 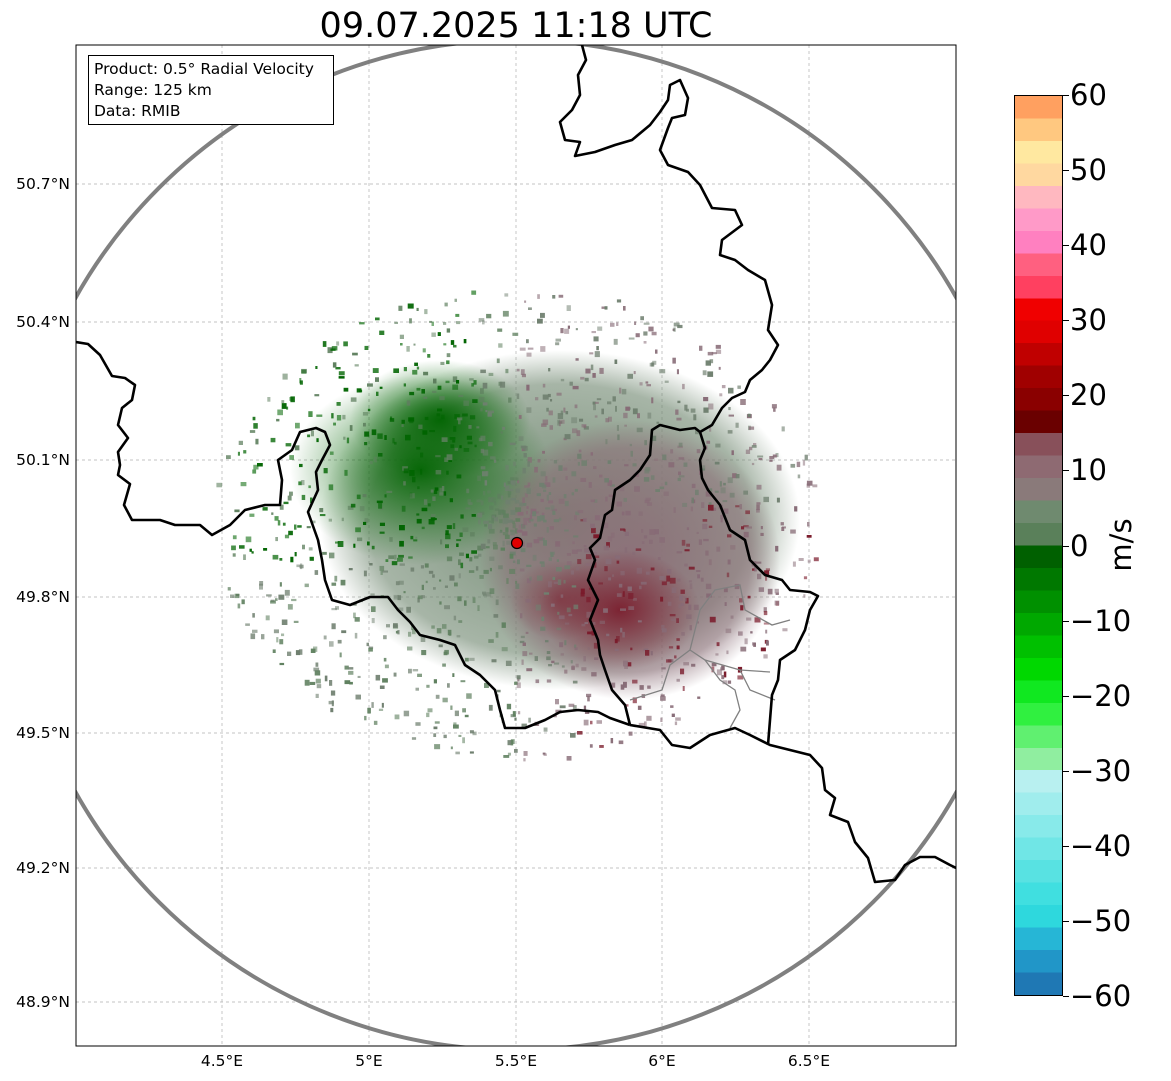 I want to click on lat-tick-label: 50.7°N, so click(x=43, y=184).